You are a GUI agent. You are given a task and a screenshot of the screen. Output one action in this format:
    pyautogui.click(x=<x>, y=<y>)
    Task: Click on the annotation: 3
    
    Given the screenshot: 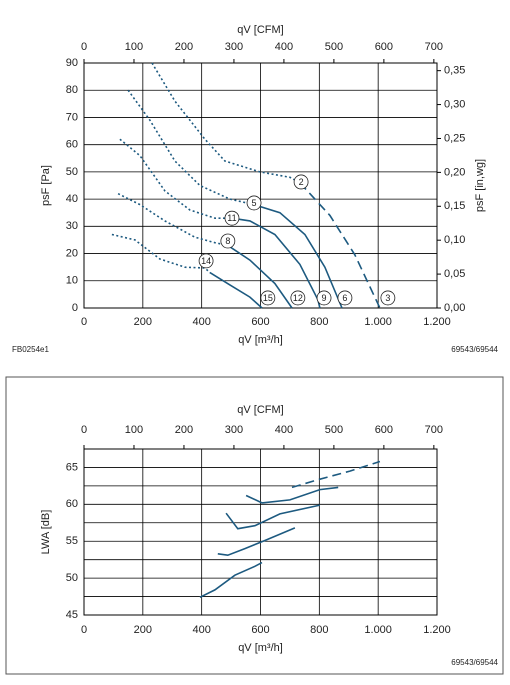 What is the action you would take?
    pyautogui.click(x=387, y=298)
    